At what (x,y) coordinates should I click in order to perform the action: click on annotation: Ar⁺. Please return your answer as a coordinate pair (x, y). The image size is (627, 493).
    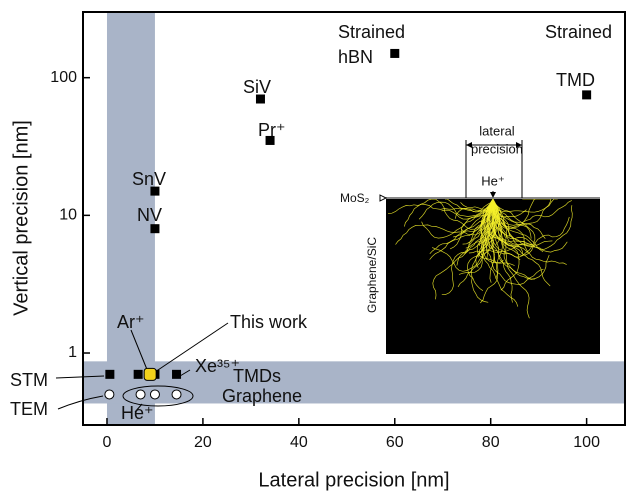
    Looking at the image, I should click on (131, 322).